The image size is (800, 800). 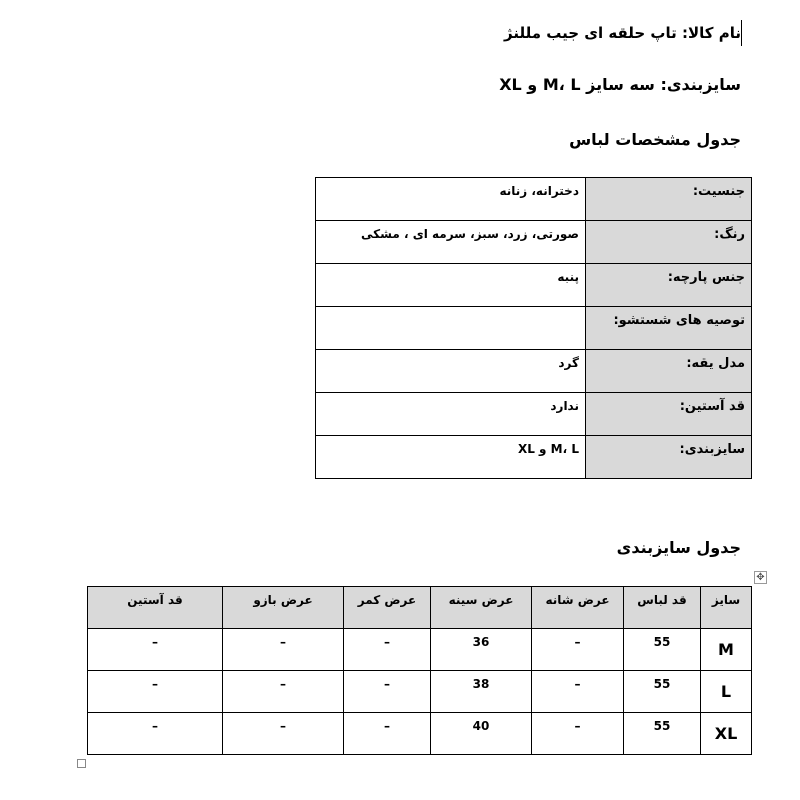 What do you see at coordinates (668, 242) in the screenshot?
I see `spec-label: رنگ:` at bounding box center [668, 242].